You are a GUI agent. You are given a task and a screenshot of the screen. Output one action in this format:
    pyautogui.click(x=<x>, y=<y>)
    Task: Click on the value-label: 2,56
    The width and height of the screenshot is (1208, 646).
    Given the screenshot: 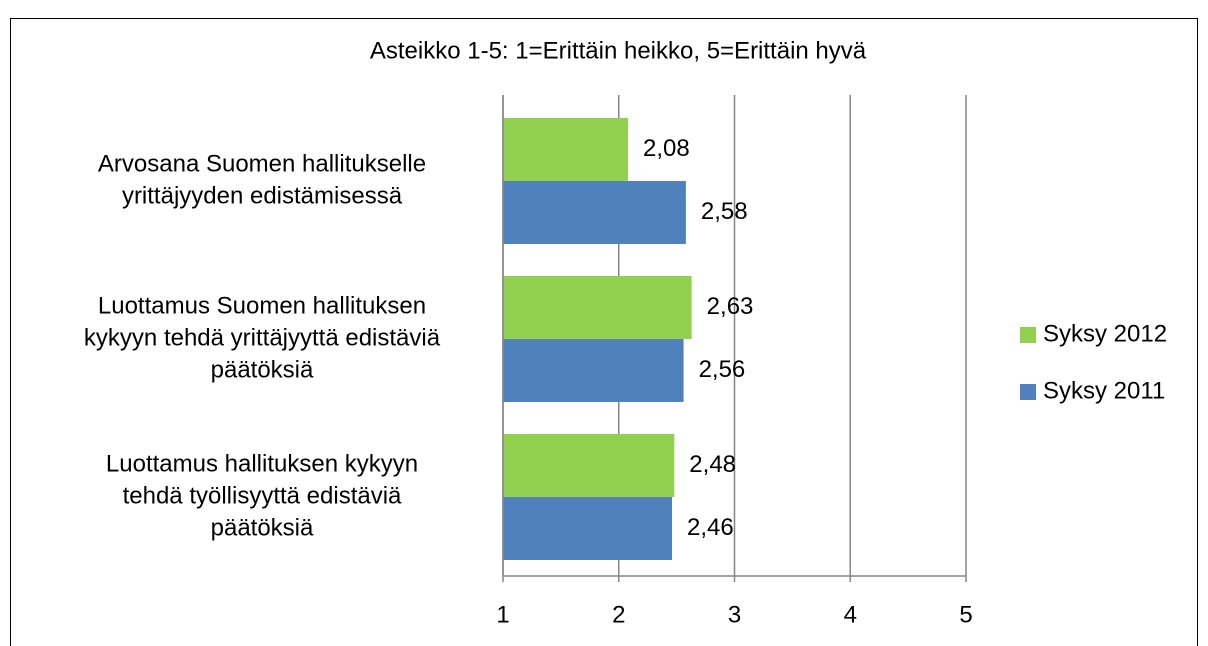 What is the action you would take?
    pyautogui.click(x=722, y=369)
    